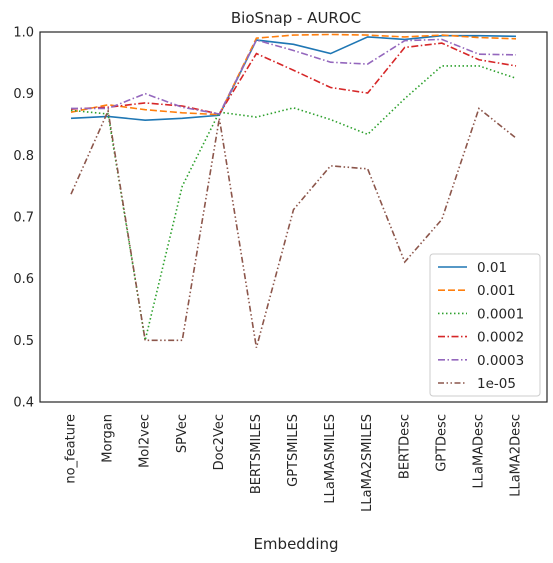  Describe the element at coordinates (478, 451) in the screenshot. I see `x-tick-label: LLaMADesc` at that location.